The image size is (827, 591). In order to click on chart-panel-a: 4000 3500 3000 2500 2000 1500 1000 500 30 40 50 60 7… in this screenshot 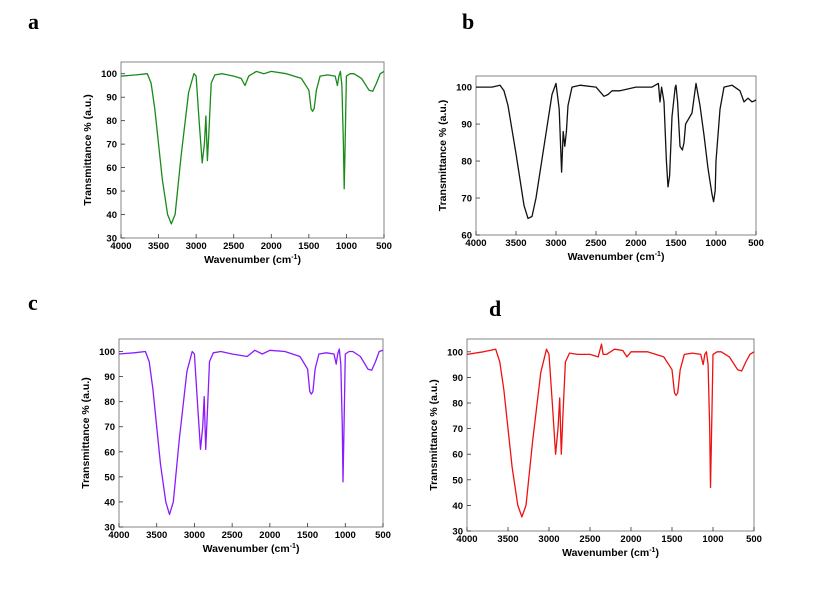, I will do `click(237, 163)`.